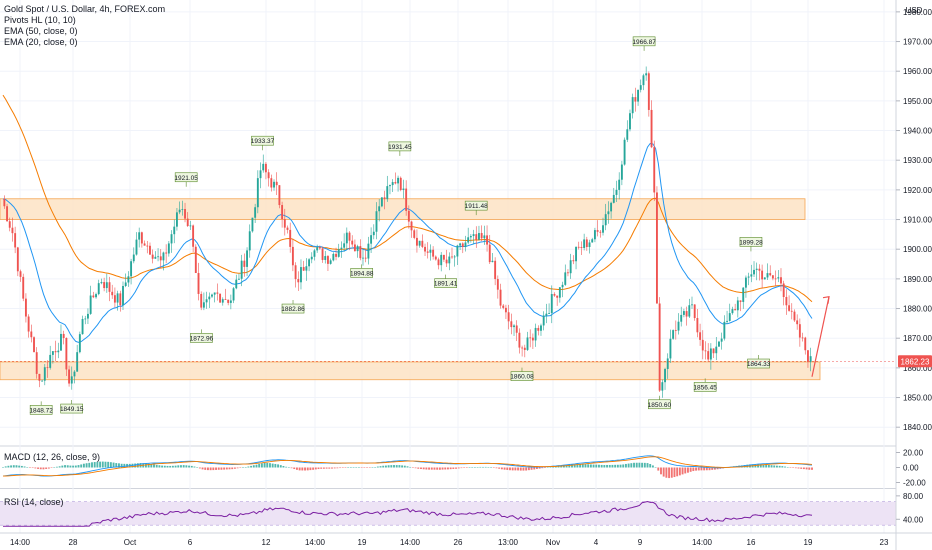 This screenshot has width=932, height=550. What do you see at coordinates (911, 468) in the screenshot?
I see `macd-axis-ticks: 20.00 0.00 -20.00` at bounding box center [911, 468].